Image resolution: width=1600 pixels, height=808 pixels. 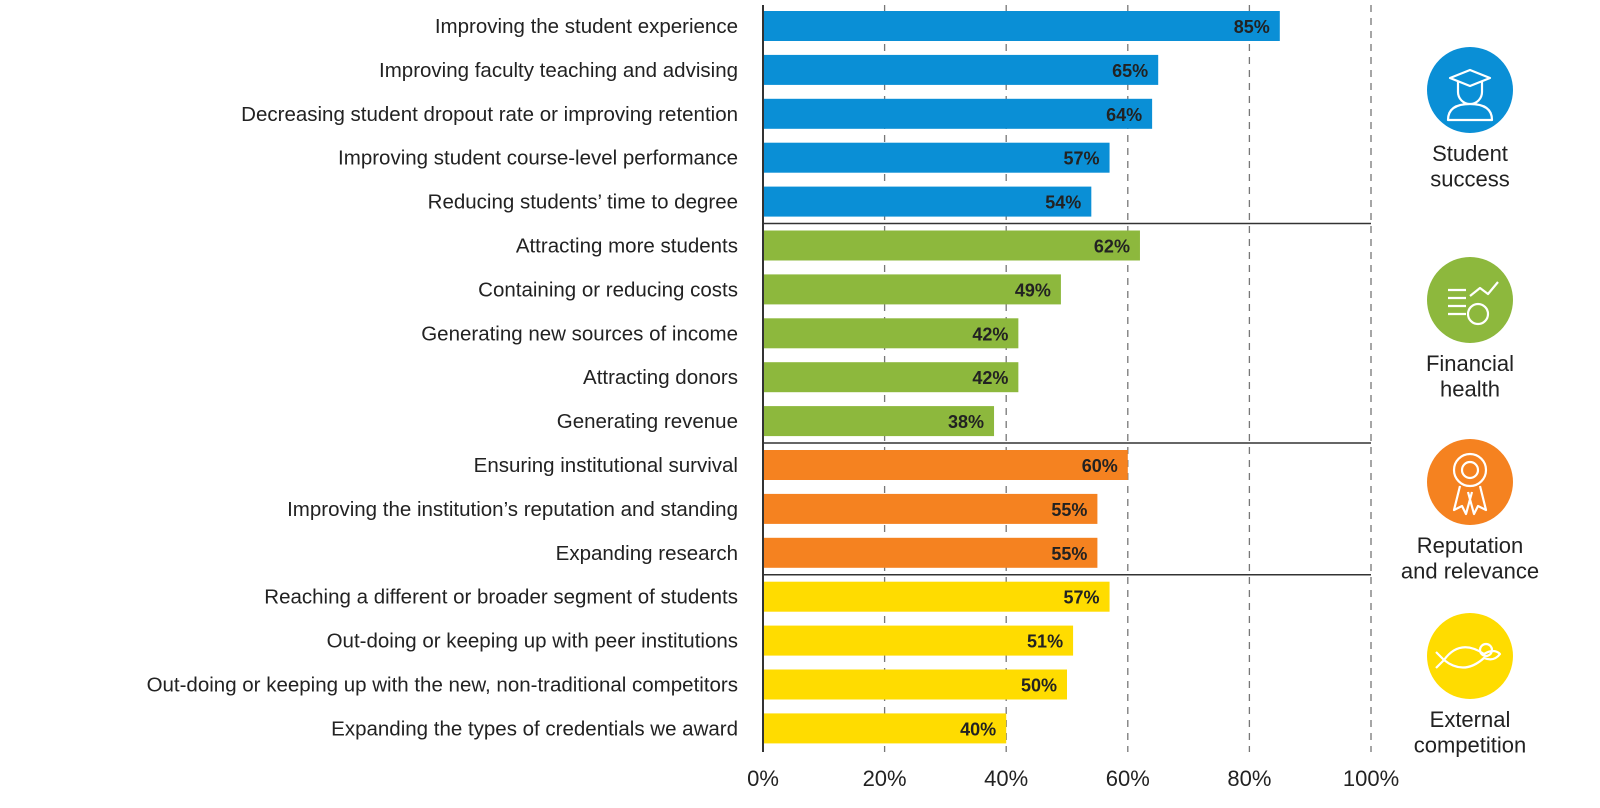 What do you see at coordinates (647, 421) in the screenshot?
I see `category-label: Generating revenue` at bounding box center [647, 421].